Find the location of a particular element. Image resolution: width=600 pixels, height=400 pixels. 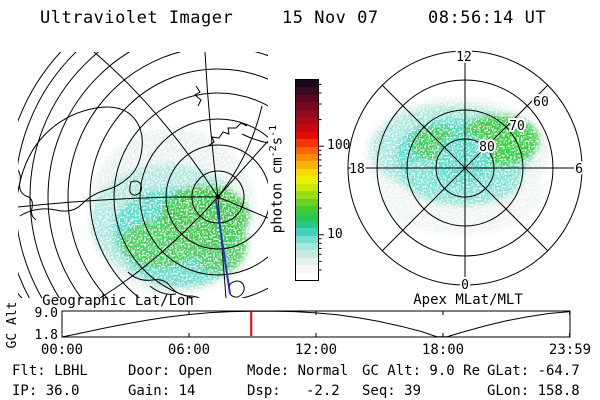

mlt-label-18: 18 is located at coordinates (357, 169).